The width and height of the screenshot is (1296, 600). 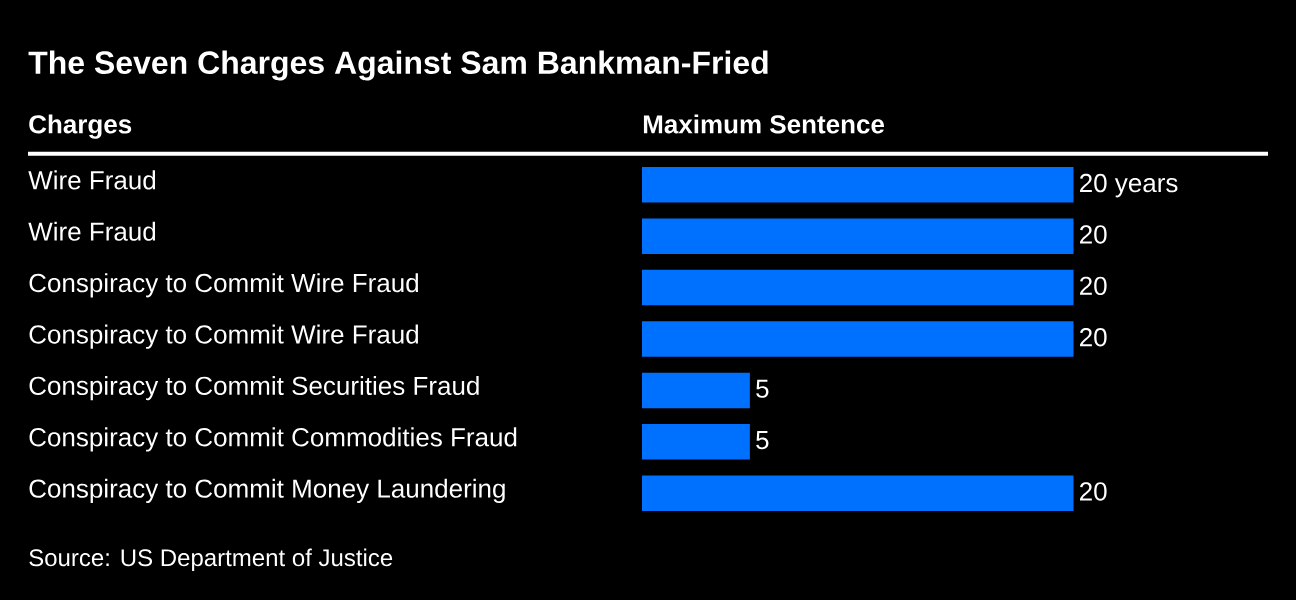 What do you see at coordinates (764, 124) in the screenshot?
I see `x-axis-title: Maximum Sentence` at bounding box center [764, 124].